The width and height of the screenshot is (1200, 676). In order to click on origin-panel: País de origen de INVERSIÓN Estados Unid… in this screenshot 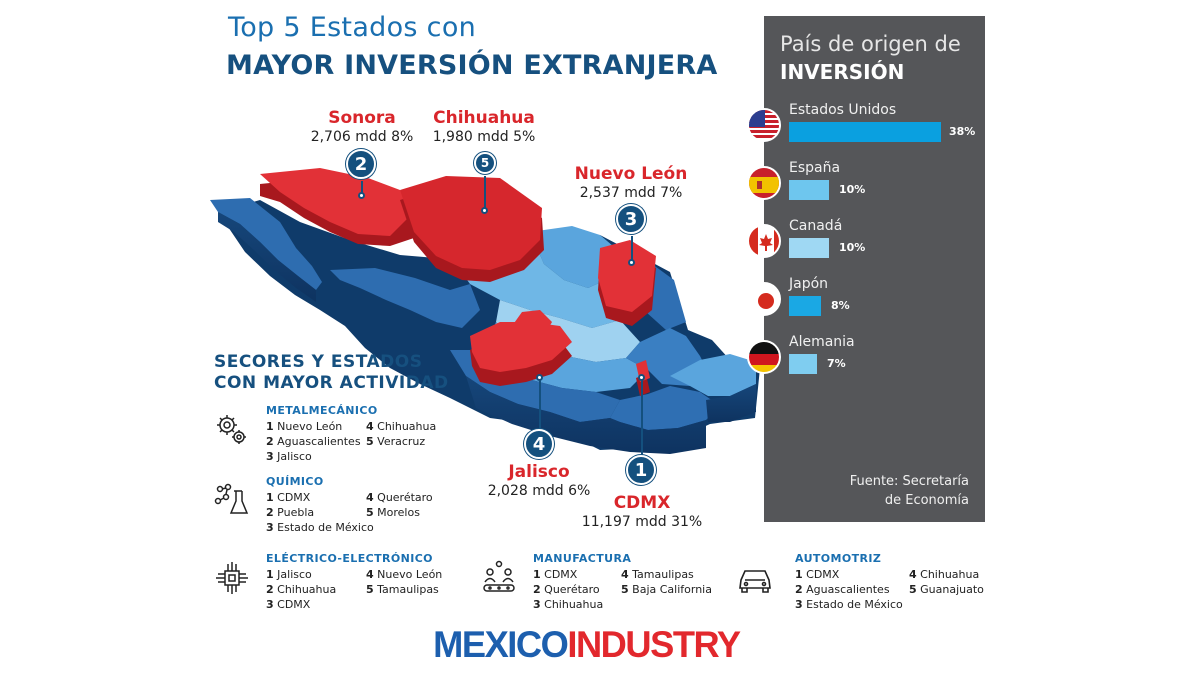, I will do `click(866, 269)`.